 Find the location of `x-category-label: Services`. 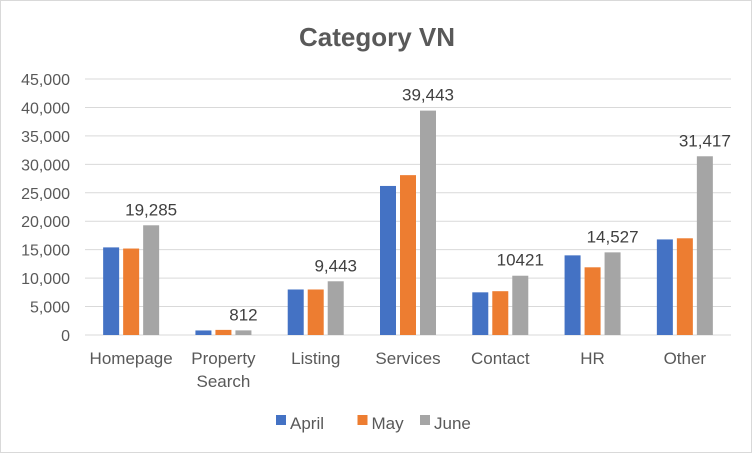

x-category-label: Services is located at coordinates (407, 358).